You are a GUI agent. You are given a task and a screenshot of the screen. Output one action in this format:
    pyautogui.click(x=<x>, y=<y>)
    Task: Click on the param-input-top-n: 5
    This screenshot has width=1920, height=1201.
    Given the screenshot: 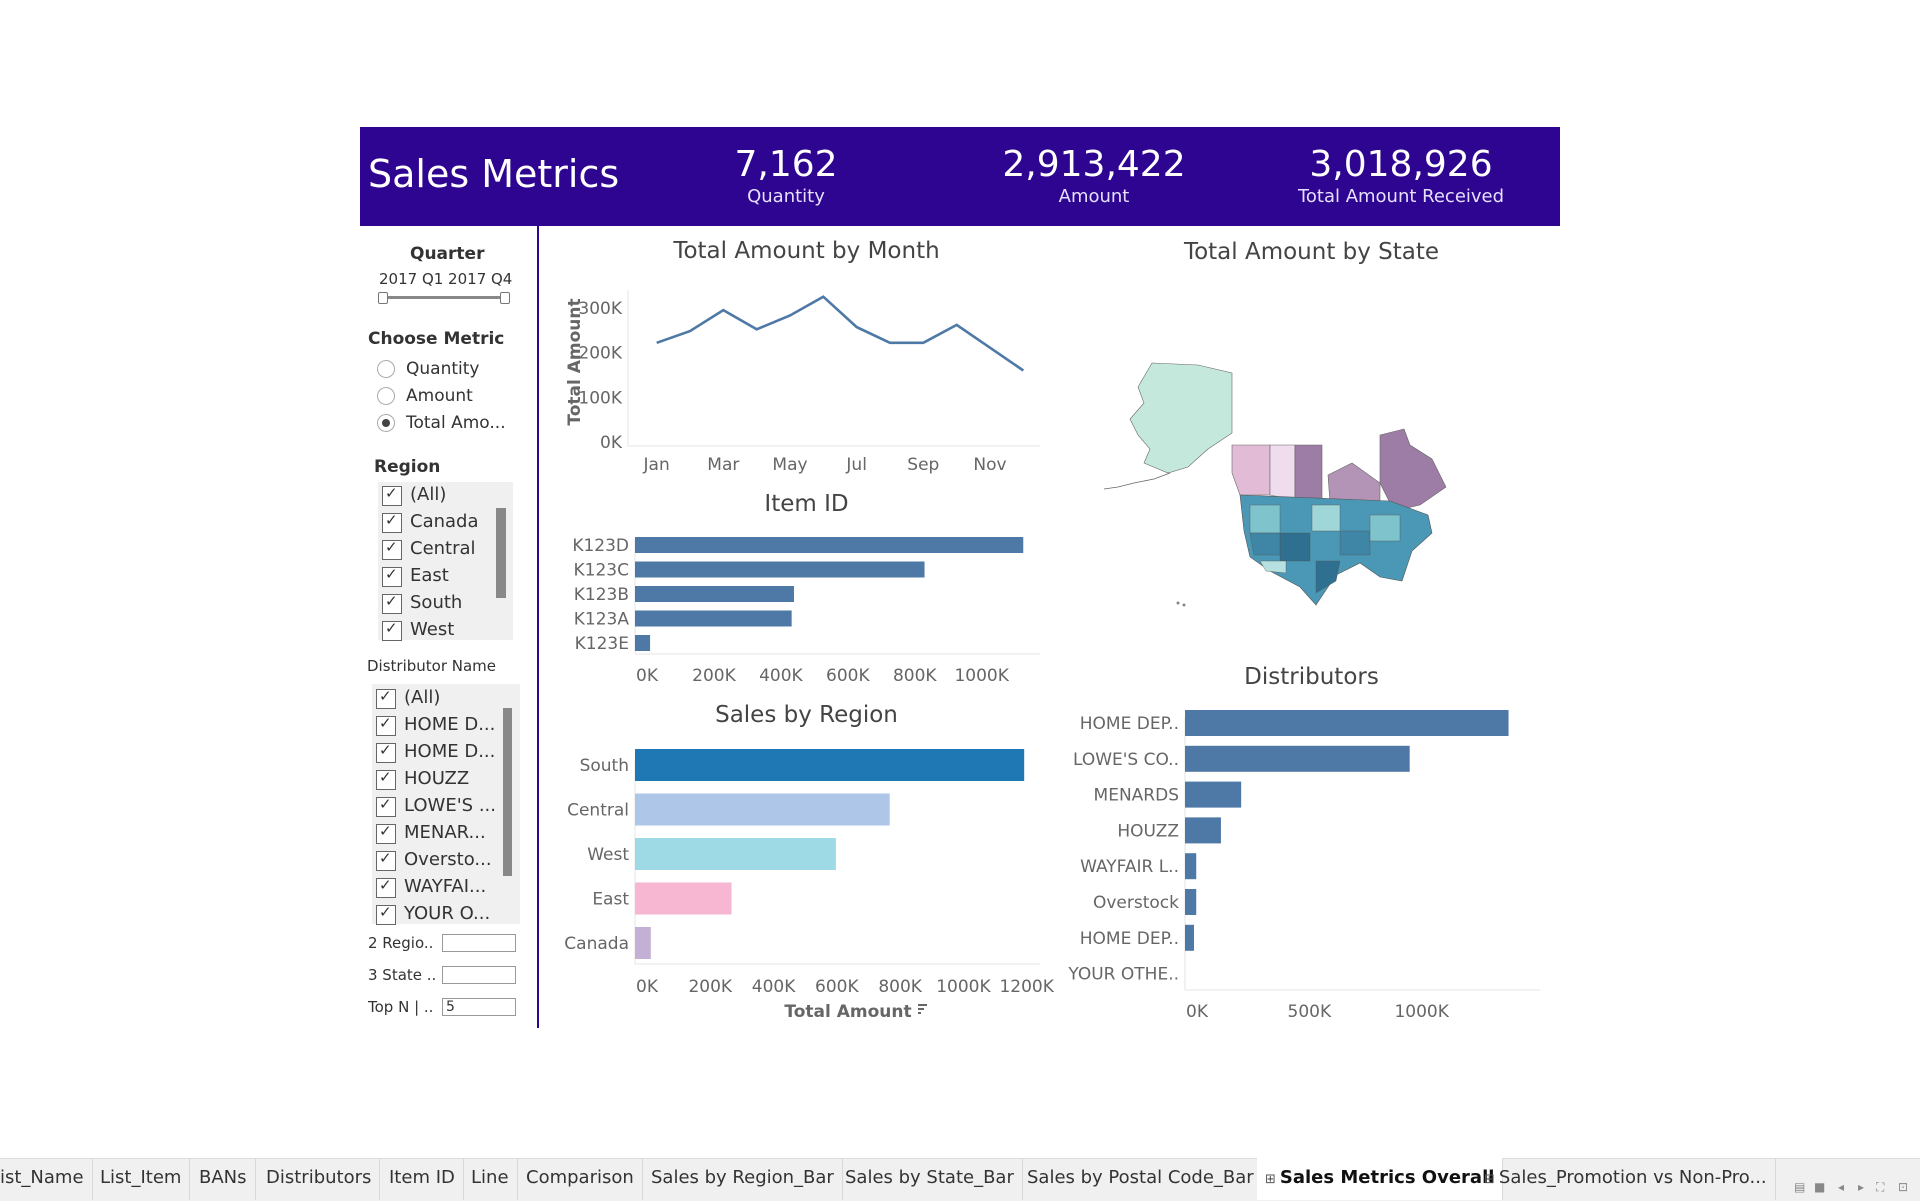 What is the action you would take?
    pyautogui.click(x=479, y=1007)
    